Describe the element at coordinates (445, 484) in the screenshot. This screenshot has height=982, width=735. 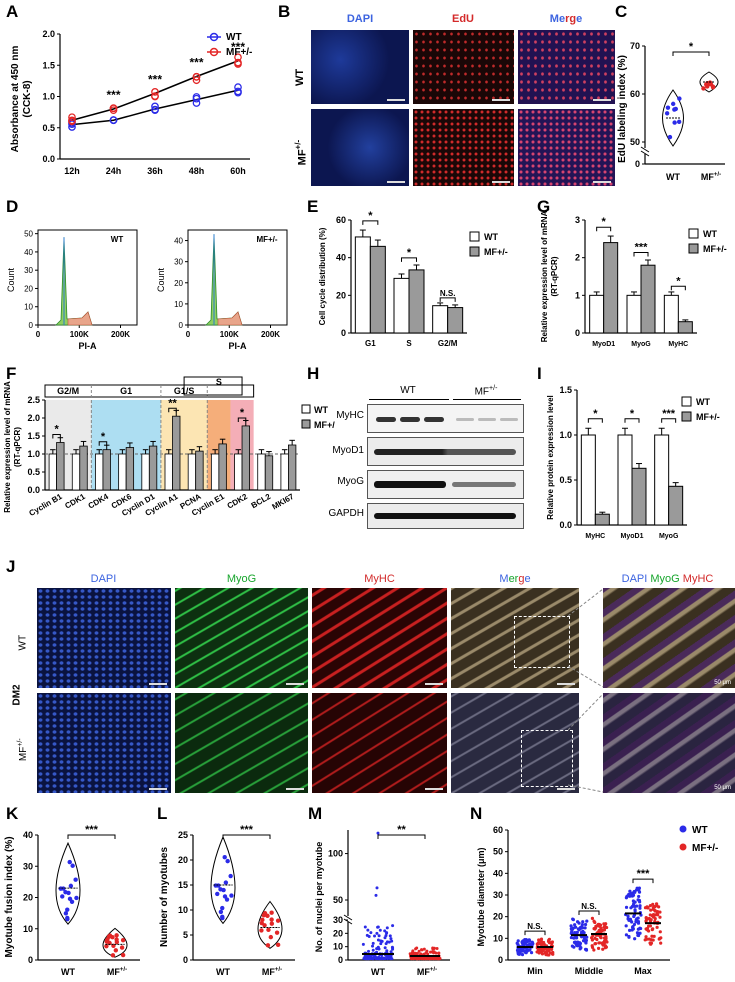
I see `blot-myog` at that location.